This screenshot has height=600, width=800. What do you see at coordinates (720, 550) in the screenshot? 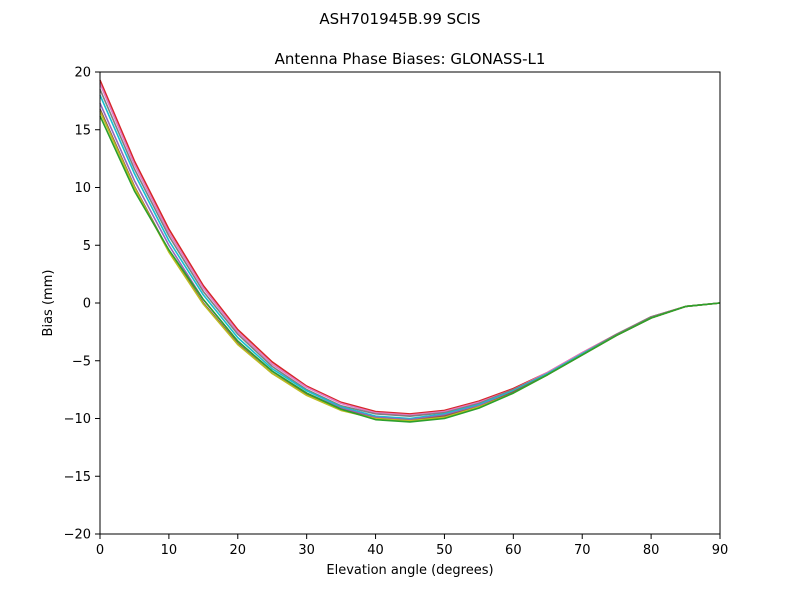
I see `x-tick-label: 90` at bounding box center [720, 550].